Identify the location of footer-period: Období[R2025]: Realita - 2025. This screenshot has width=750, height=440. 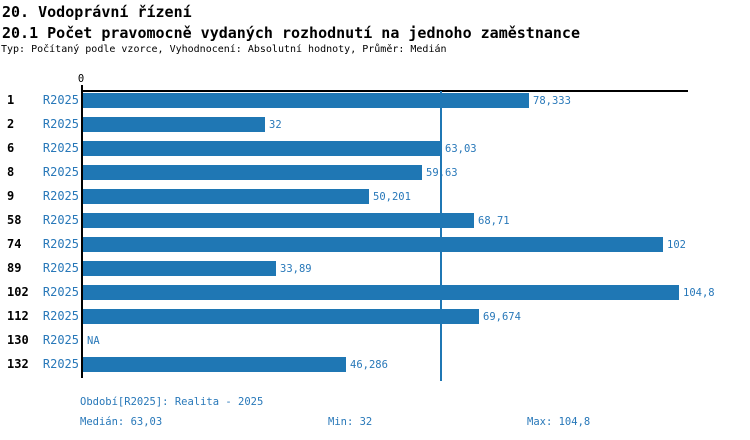
(172, 402).